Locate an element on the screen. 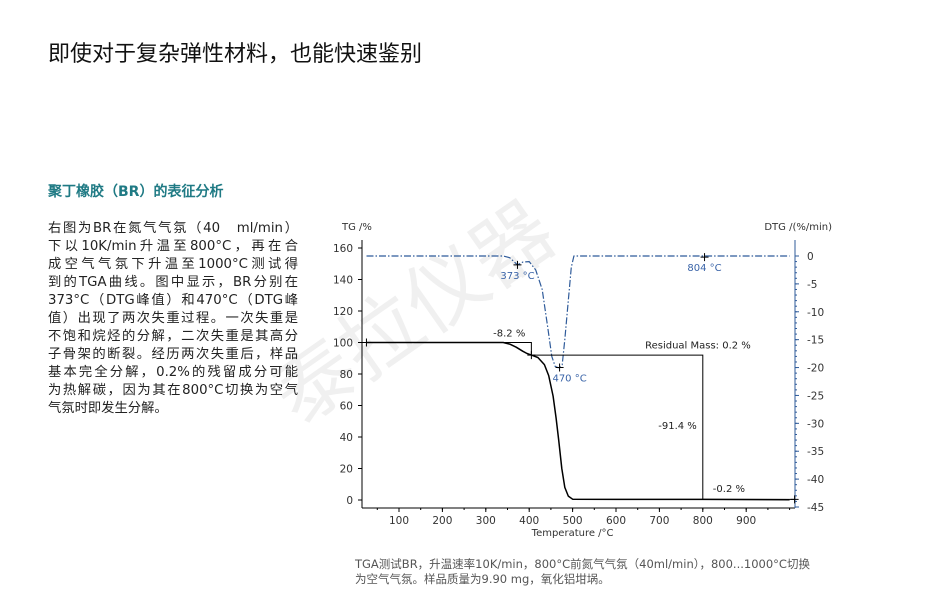  y-left-tick-label: 120 is located at coordinates (343, 312).